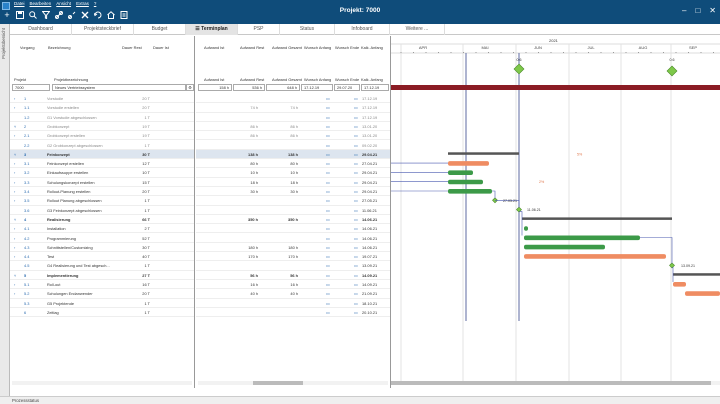 The width and height of the screenshot is (720, 404). What do you see at coordinates (293, 266) in the screenshot?
I see `effort-row: ▭ ▭ 13.09.21` at bounding box center [293, 266].